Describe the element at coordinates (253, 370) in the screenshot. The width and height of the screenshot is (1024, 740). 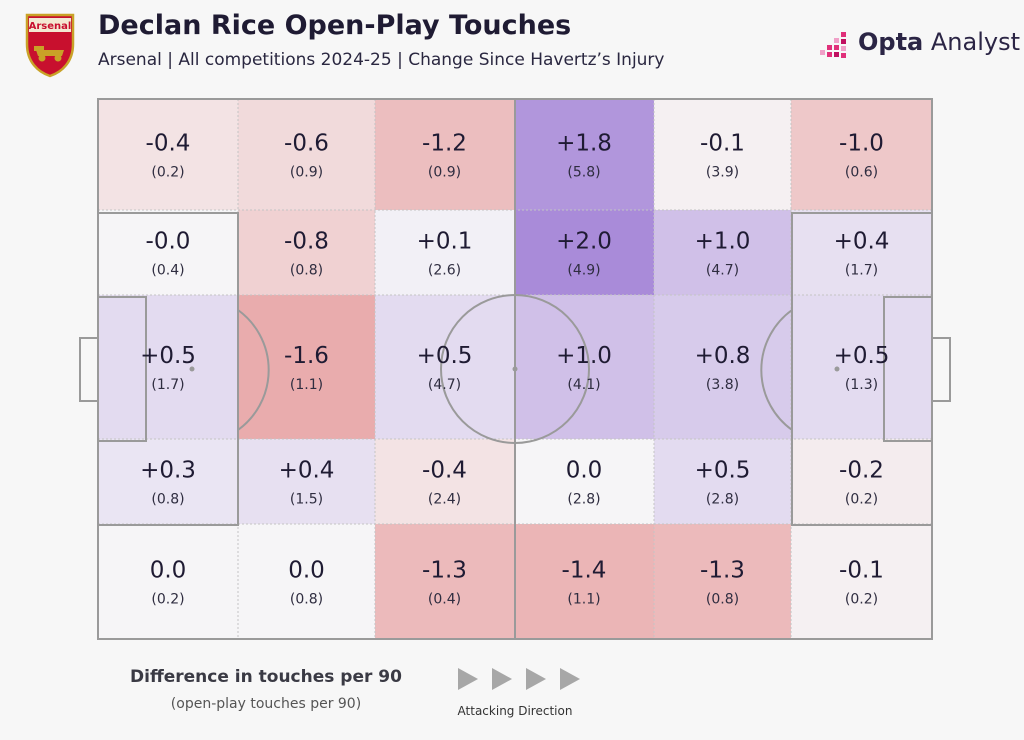
I see `left-penalty-arc` at that location.